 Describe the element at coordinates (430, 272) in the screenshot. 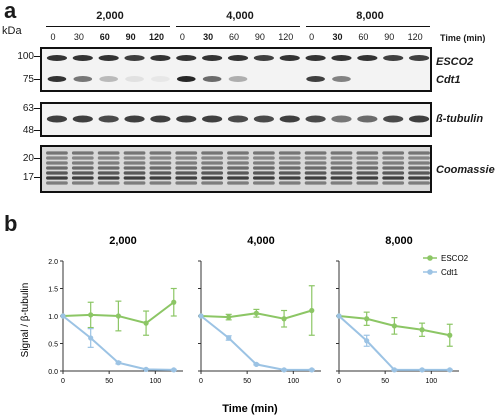

I see `legend-cdt1-marker` at that location.